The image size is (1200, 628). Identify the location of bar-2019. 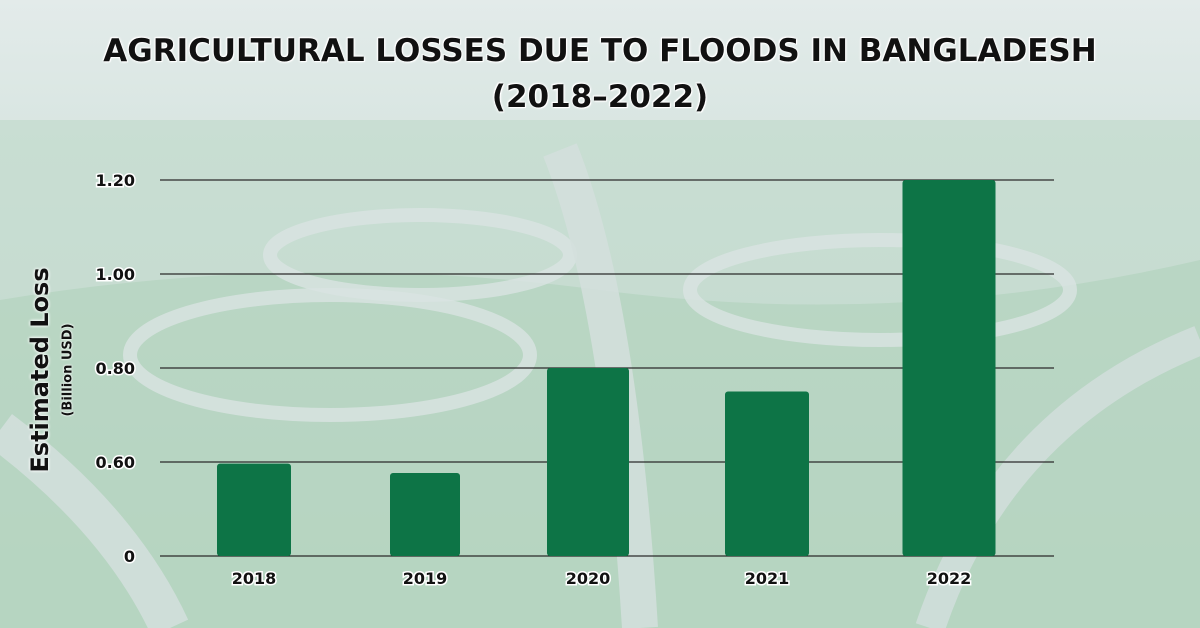
(425, 514).